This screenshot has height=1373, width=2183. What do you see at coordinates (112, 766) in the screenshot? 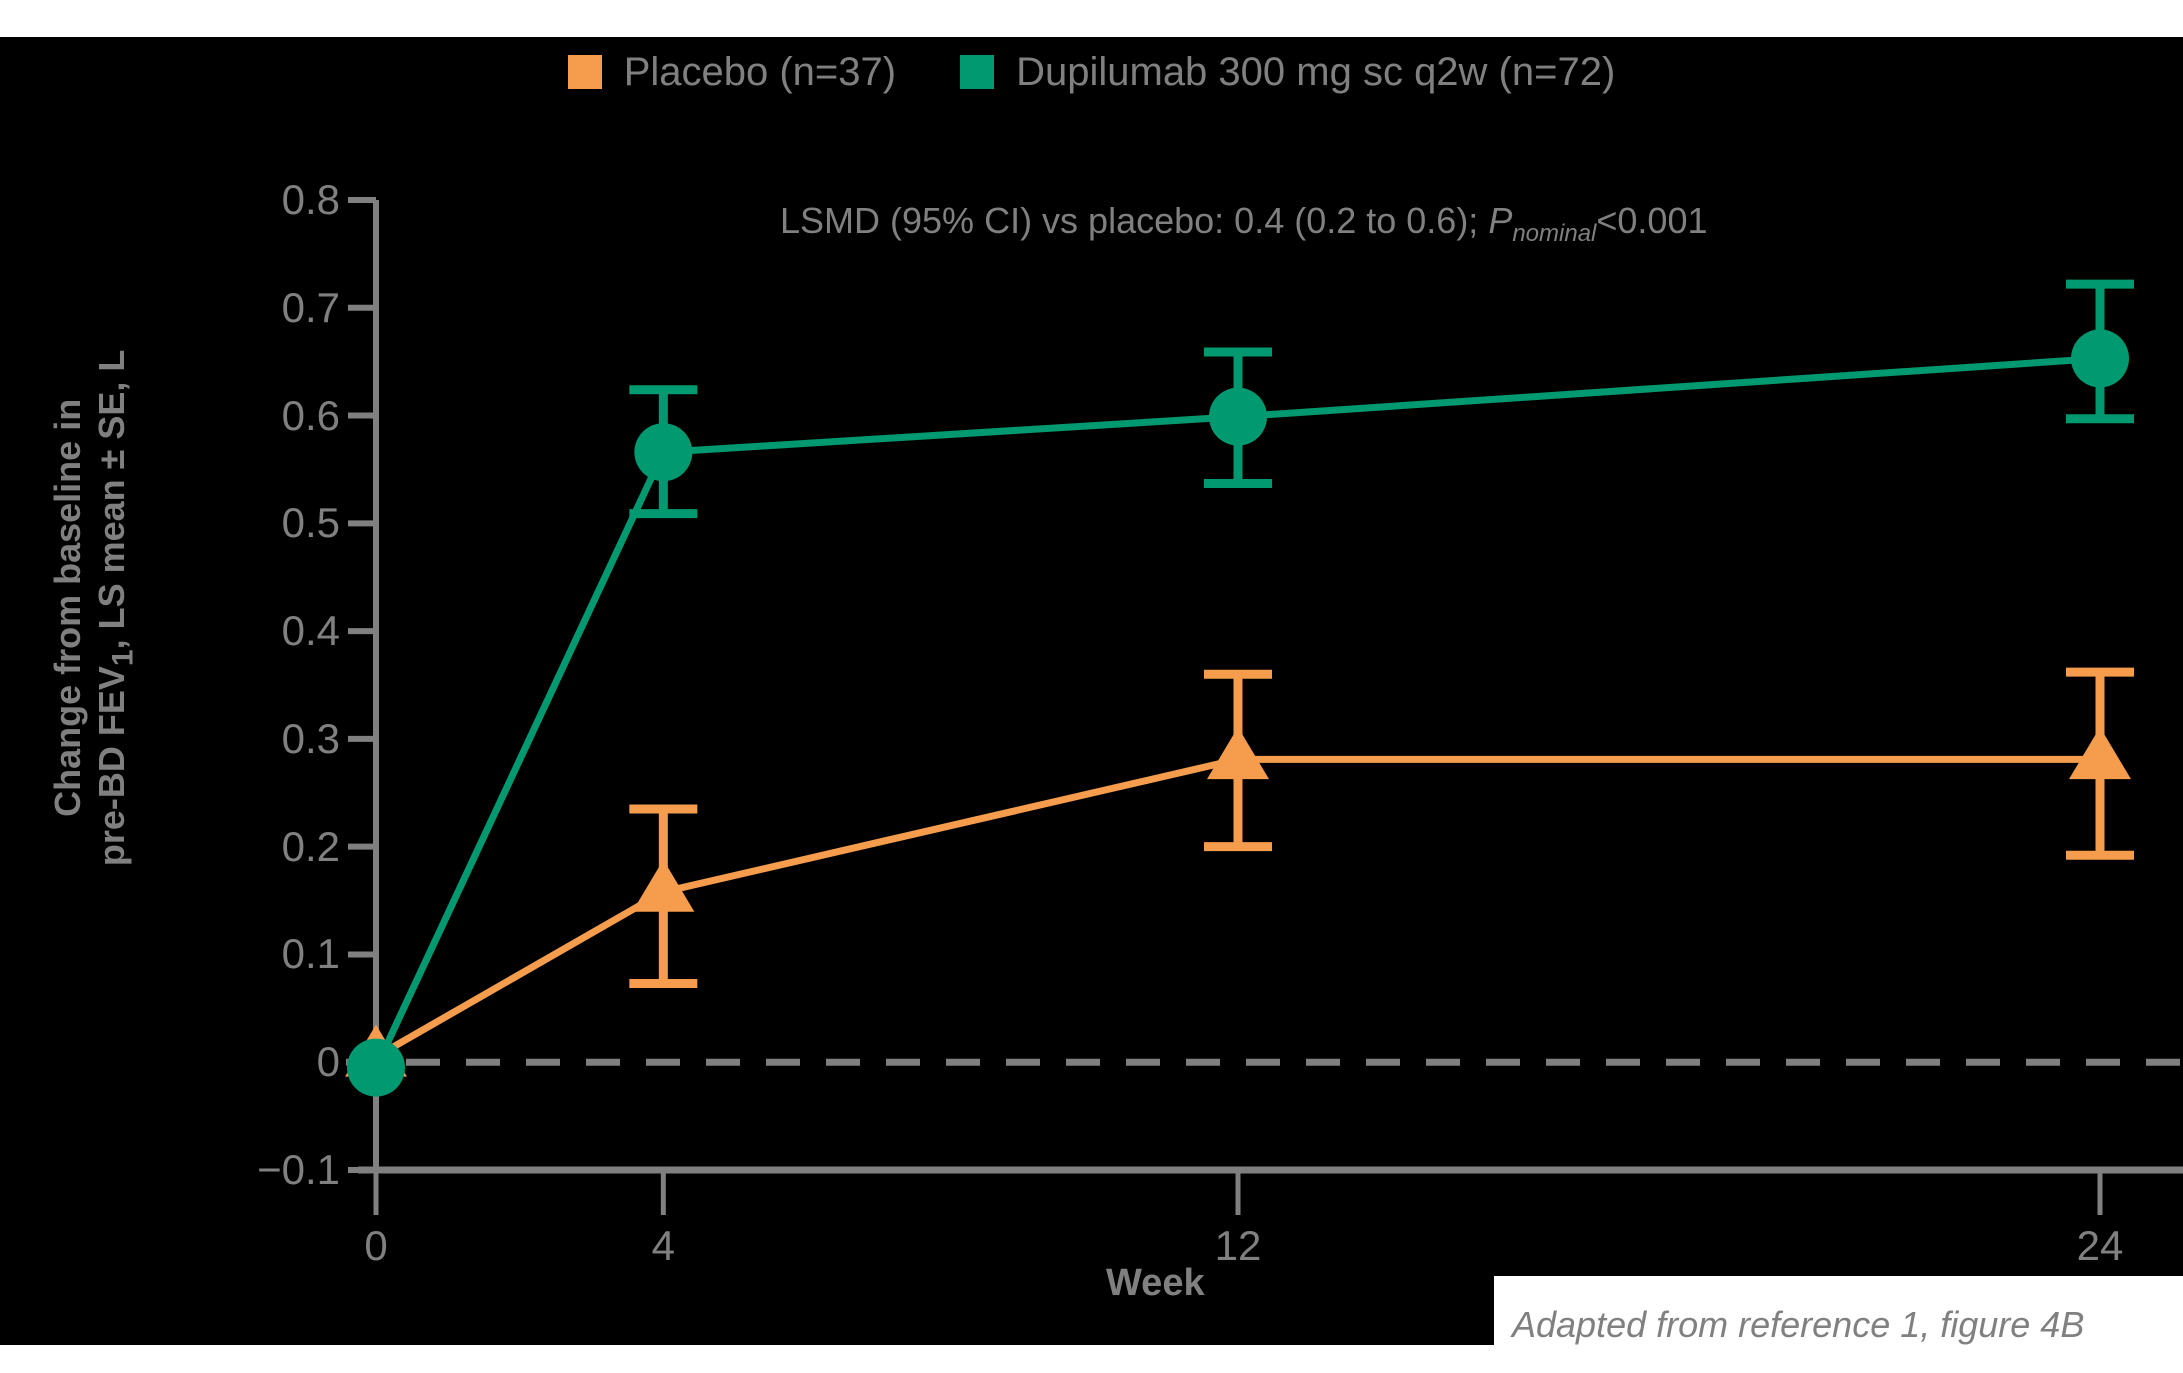
I see `y-axis-title-line2-pre: pre-BD FEV` at bounding box center [112, 766].